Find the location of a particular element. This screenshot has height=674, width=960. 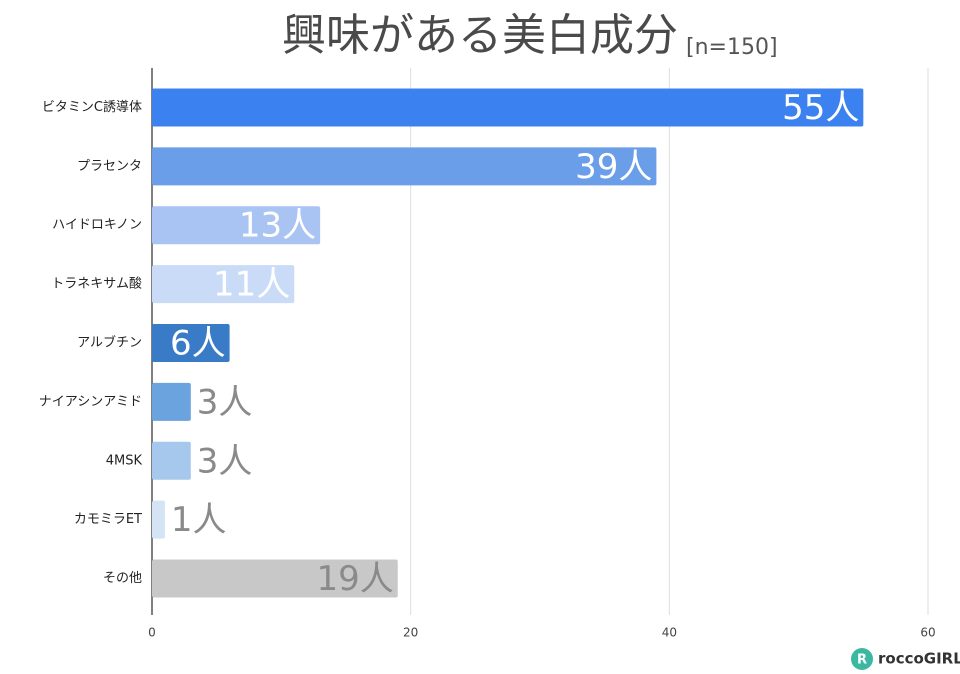

x-tick-label: 0 is located at coordinates (152, 633).